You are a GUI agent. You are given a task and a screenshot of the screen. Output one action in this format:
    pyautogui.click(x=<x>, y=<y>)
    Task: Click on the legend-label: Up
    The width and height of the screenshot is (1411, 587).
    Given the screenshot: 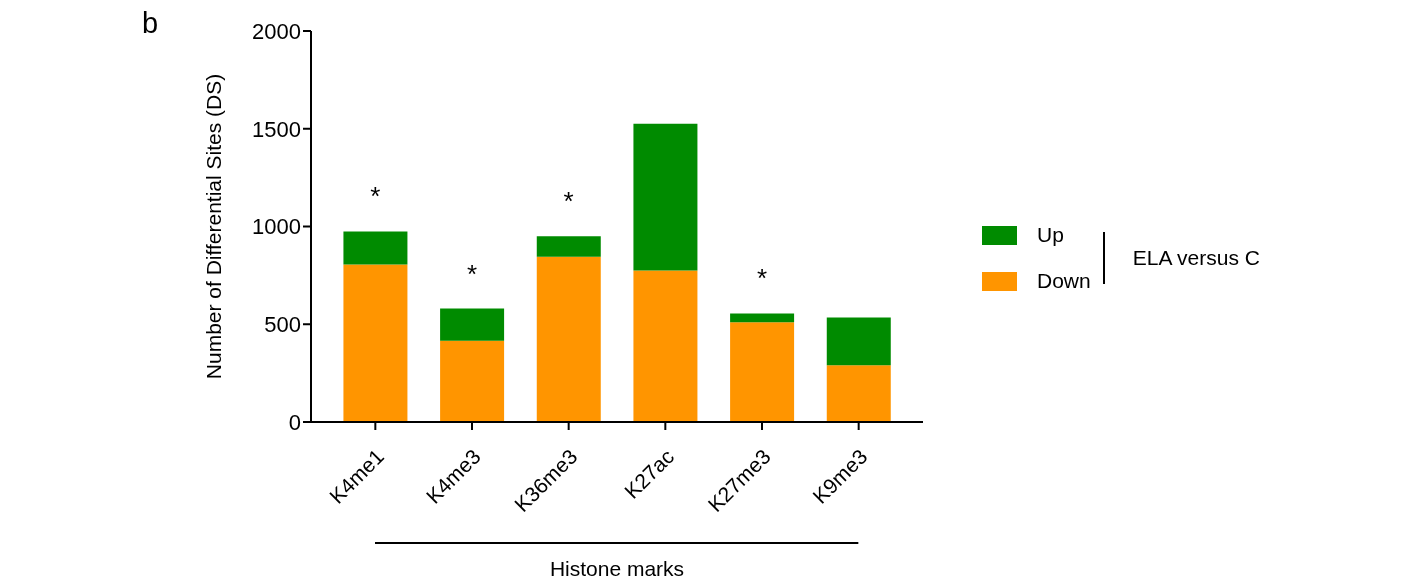 What is the action you would take?
    pyautogui.click(x=1050, y=235)
    